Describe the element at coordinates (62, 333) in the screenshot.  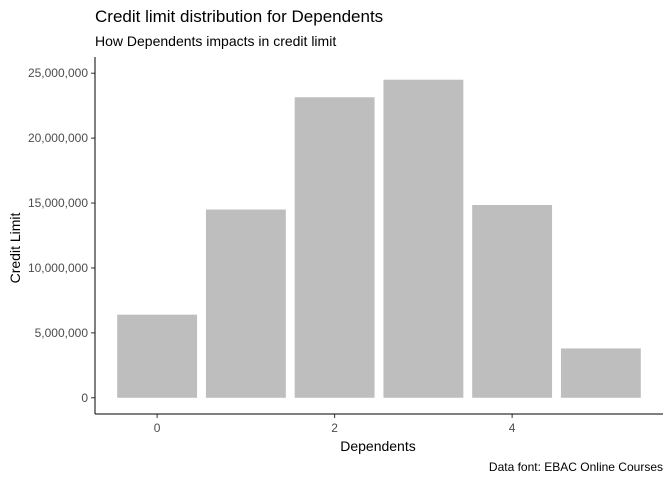
I see `y-tick-label: 5,000,000` at that location.